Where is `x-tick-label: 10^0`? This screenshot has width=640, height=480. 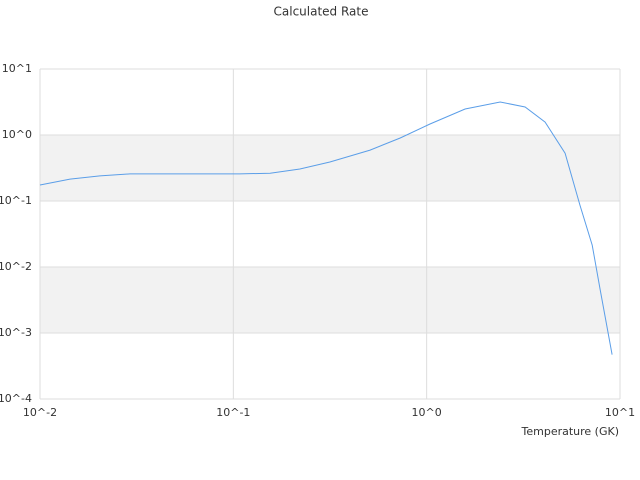 x-tick-label: 10^0 is located at coordinates (427, 412).